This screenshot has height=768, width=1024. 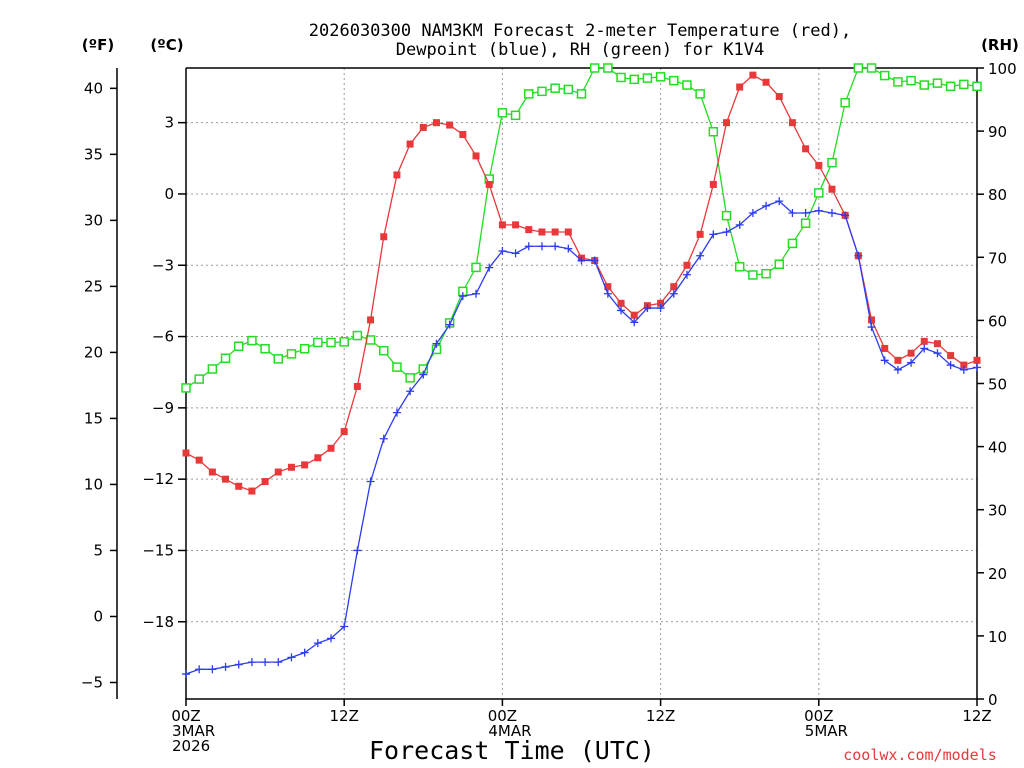 I want to click on rh-tick-label: 50, so click(x=997, y=385).